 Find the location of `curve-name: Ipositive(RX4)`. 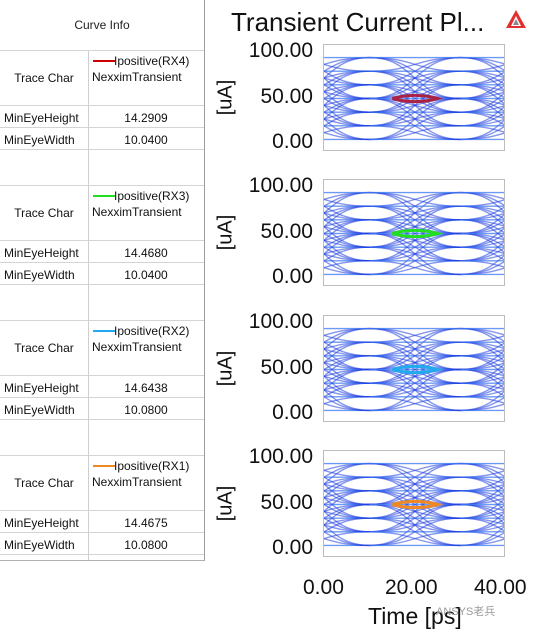

curve-name: Ipositive(RX4) is located at coordinates (152, 61).